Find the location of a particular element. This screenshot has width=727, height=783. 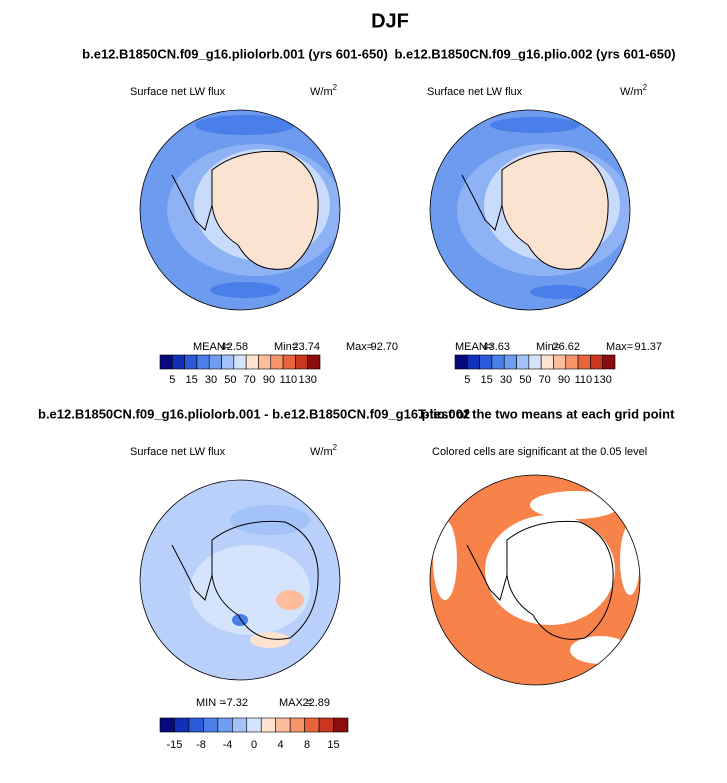

stat: 91.37 is located at coordinates (648, 347).